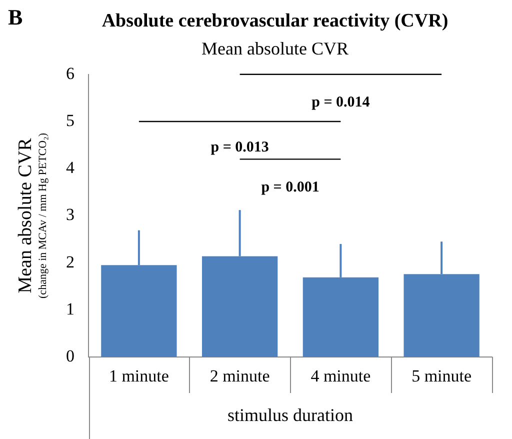 This screenshot has width=512, height=439. I want to click on y-tick-label: 5, so click(70, 120).